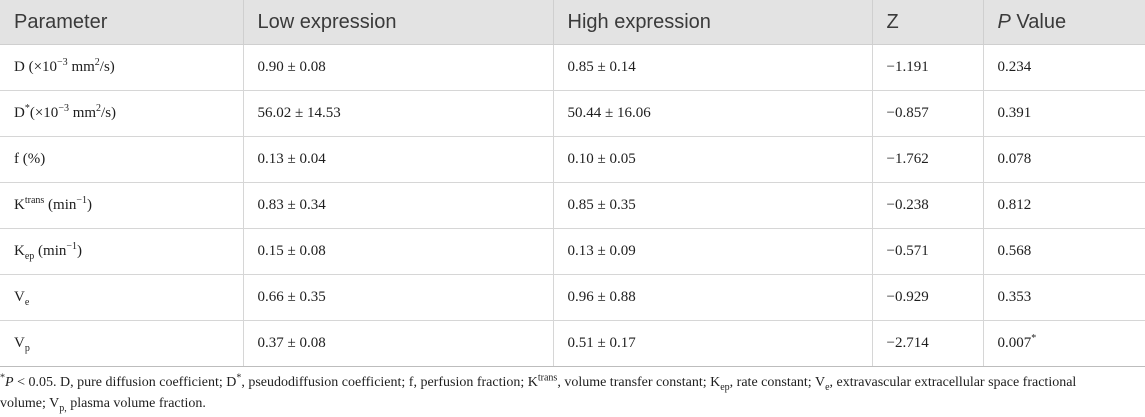 This screenshot has width=1145, height=417. What do you see at coordinates (398, 22) in the screenshot?
I see `header-low-expression: Low expression` at bounding box center [398, 22].